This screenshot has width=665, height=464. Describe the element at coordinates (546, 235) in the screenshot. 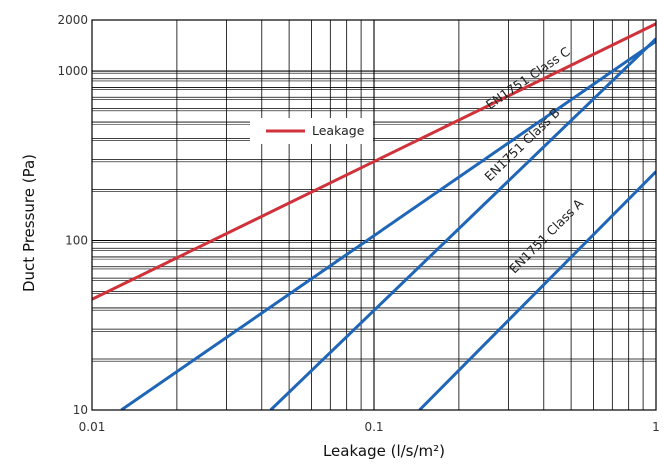

I see `series-label-class-a: EN1751 Class A` at that location.